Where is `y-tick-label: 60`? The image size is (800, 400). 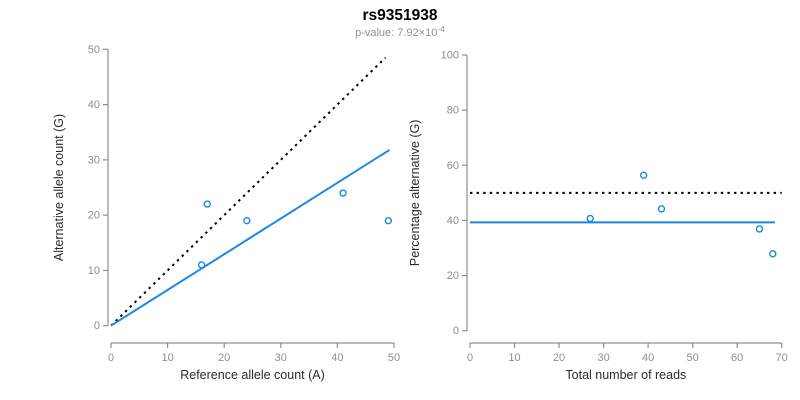
y-tick-label: 60 is located at coordinates (453, 166).